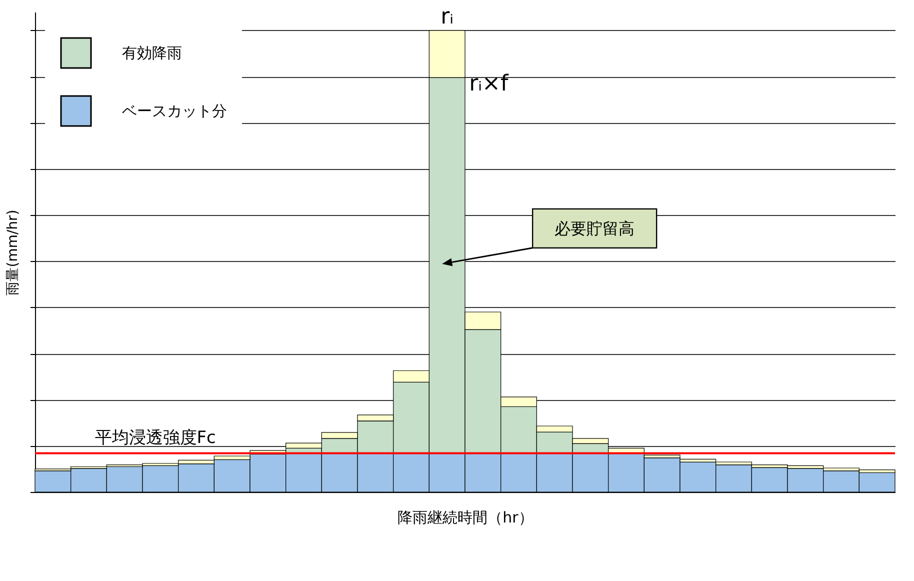 This screenshot has width=914, height=581. Describe the element at coordinates (152, 53) in the screenshot. I see `legend-label: 有効降雨` at that location.